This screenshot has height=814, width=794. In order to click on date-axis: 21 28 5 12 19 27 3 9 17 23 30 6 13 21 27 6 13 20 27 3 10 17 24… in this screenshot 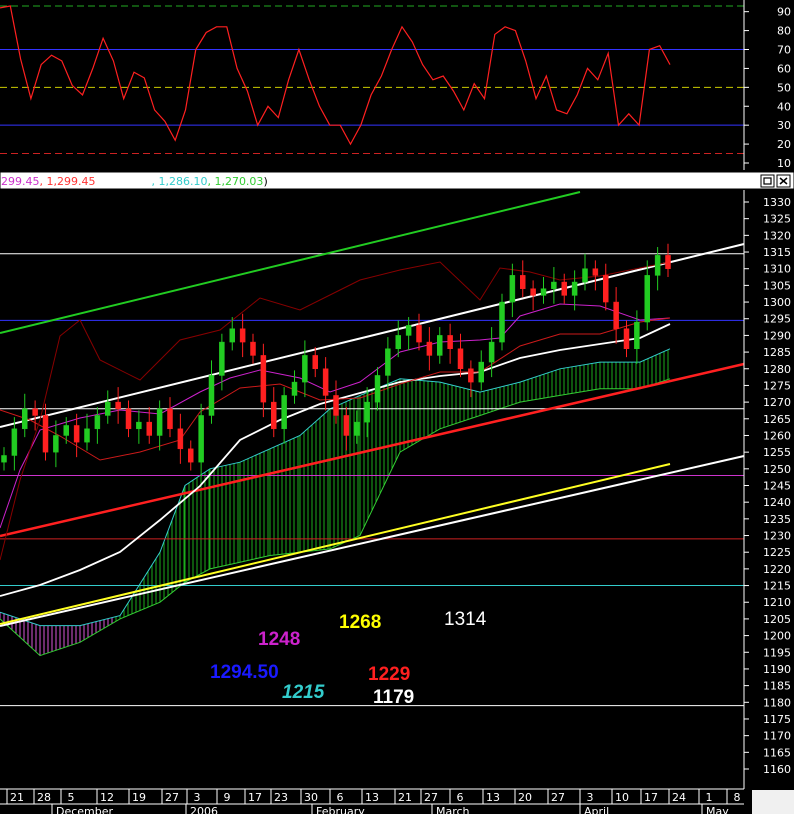, I will do `click(397, 801)`.